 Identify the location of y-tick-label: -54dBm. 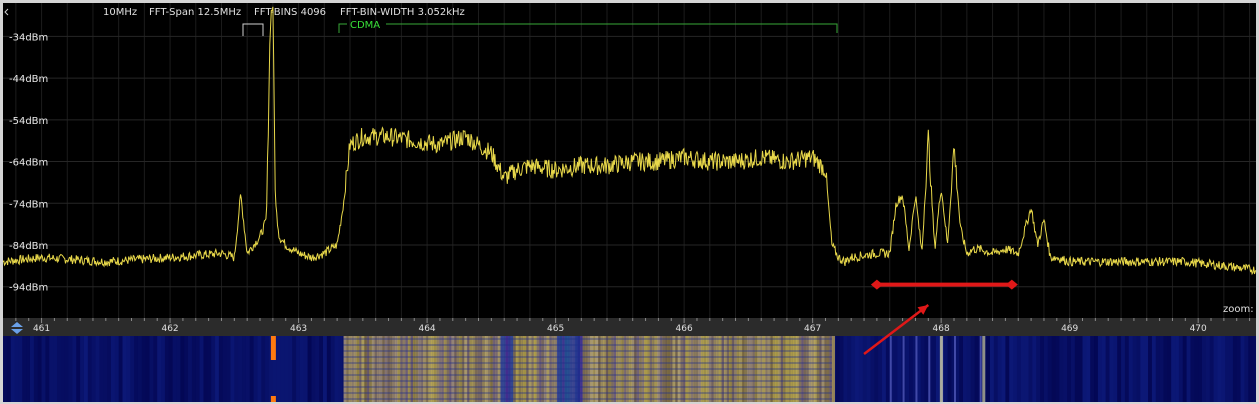
(28, 121).